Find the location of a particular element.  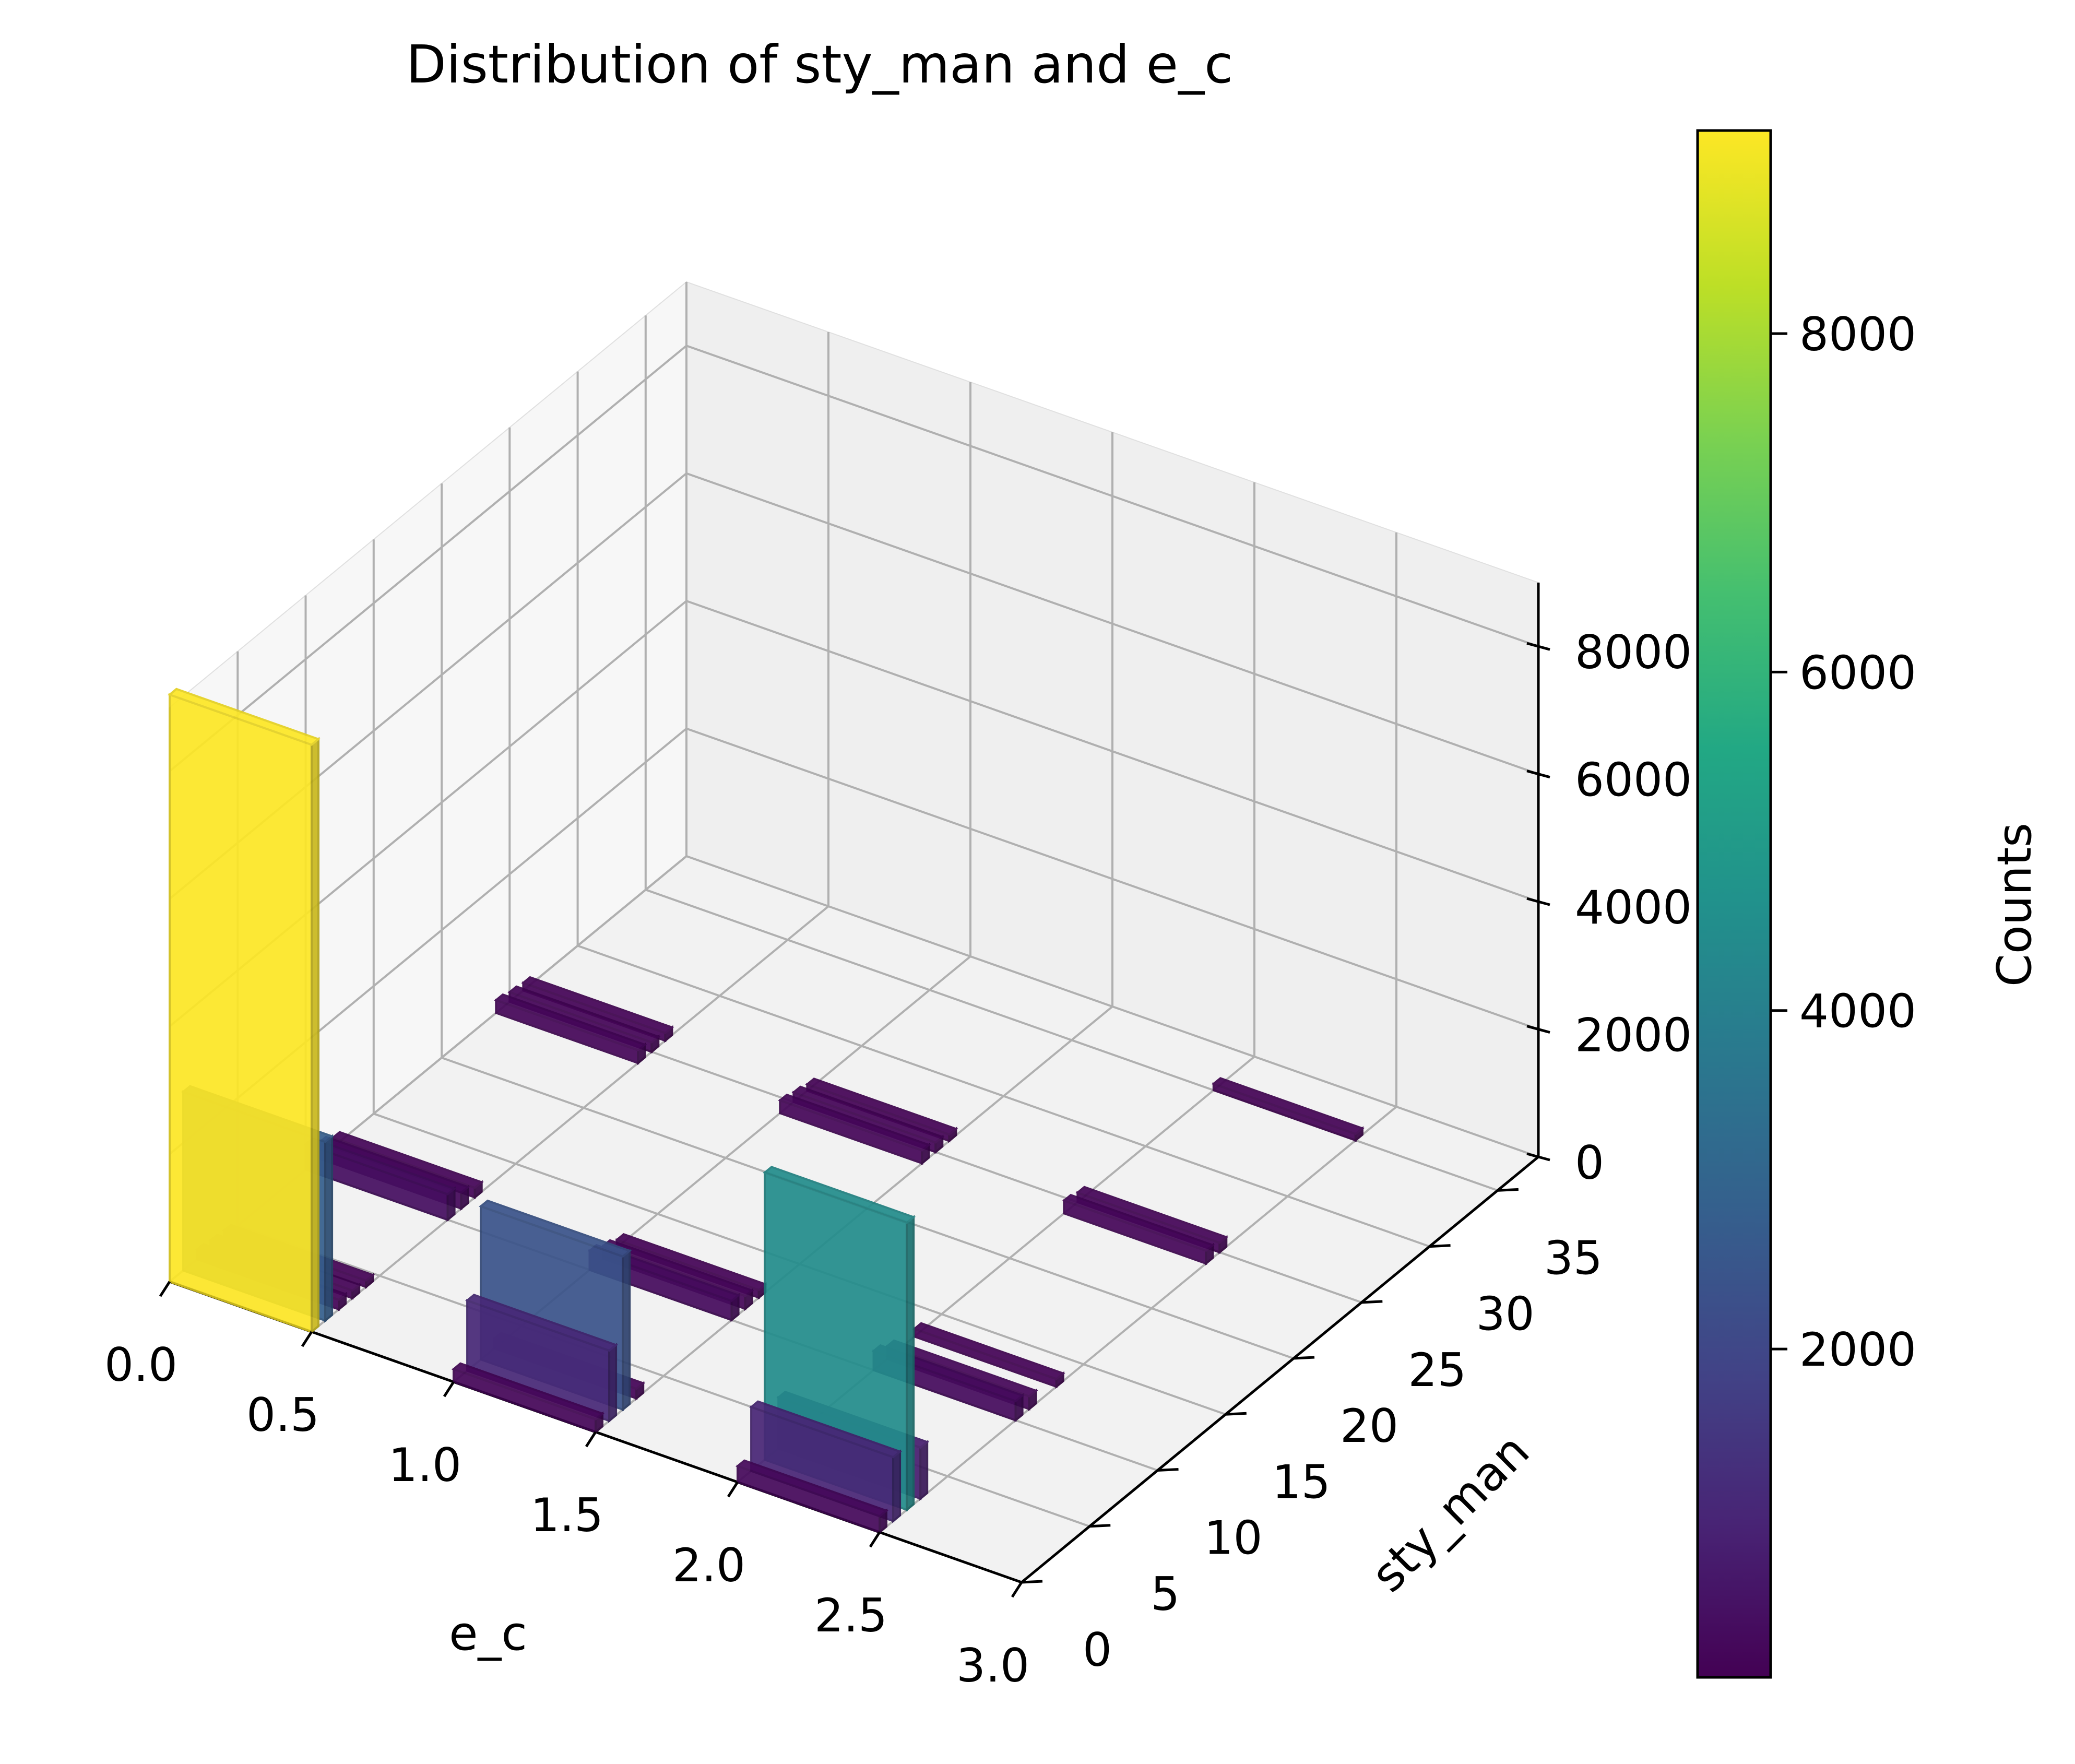

y-axis-line is located at coordinates (1280, 1369).